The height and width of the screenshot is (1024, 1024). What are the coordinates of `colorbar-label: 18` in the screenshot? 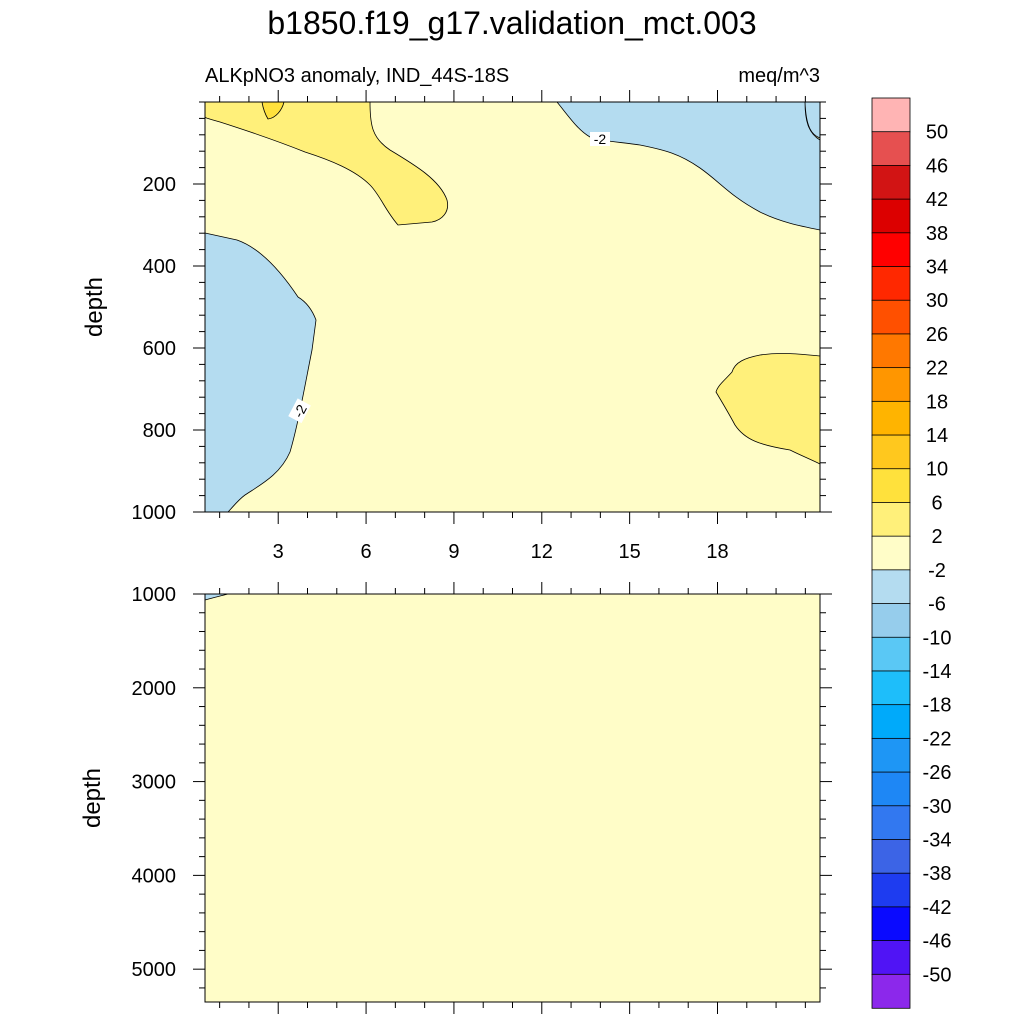 It's located at (937, 402).